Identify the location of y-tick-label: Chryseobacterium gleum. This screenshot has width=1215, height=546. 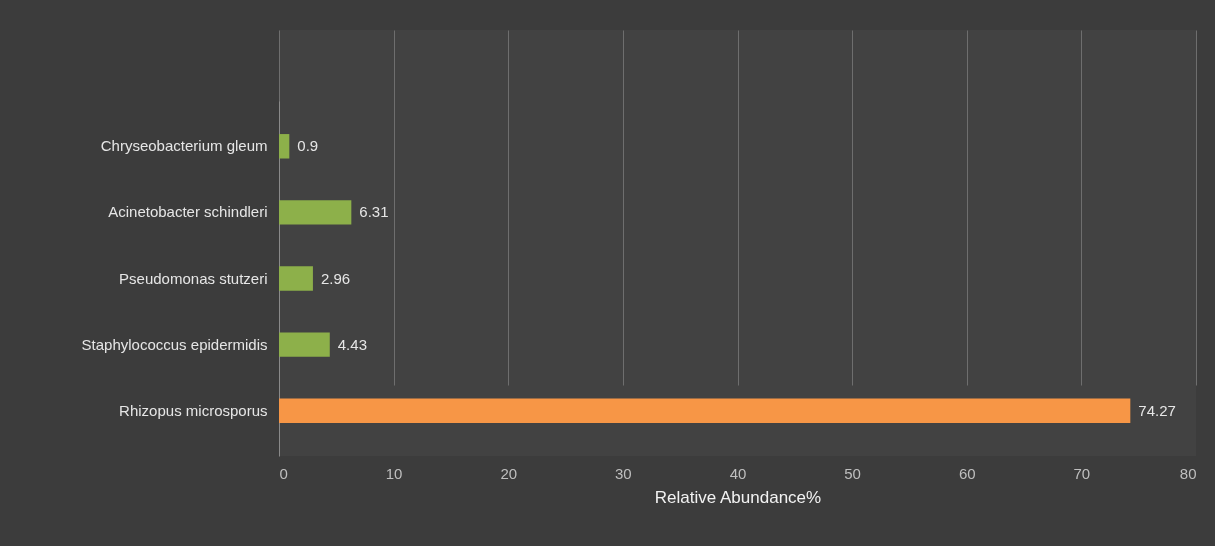
(184, 146).